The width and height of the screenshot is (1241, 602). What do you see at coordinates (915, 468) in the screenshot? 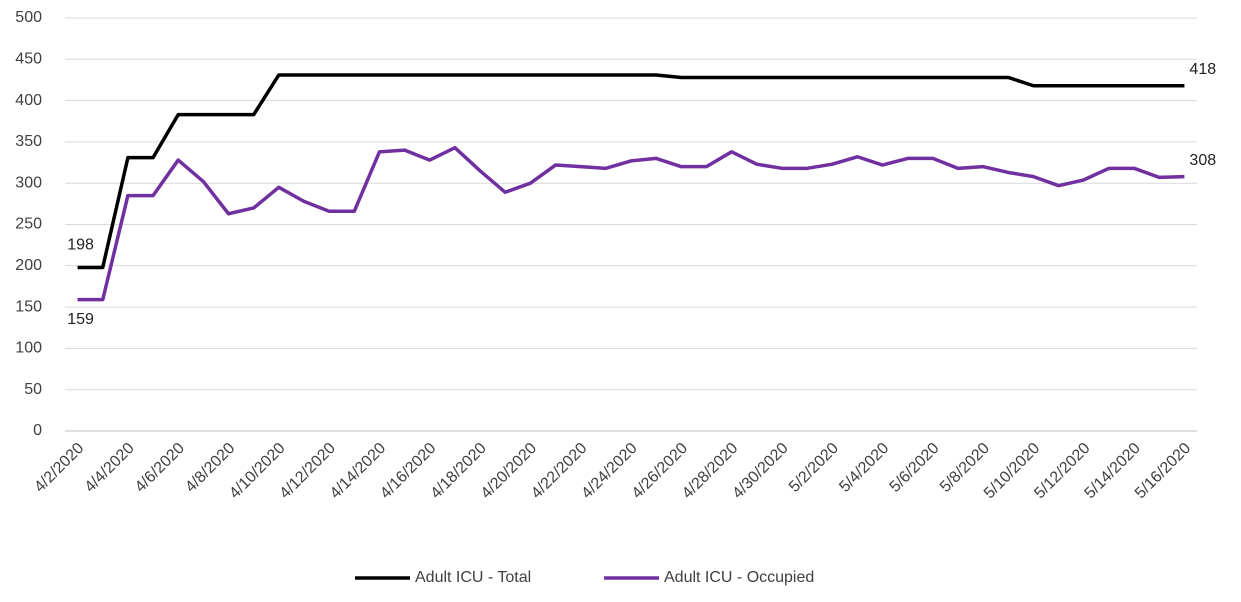
I see `x-tick-label: 5/6/2020` at bounding box center [915, 468].